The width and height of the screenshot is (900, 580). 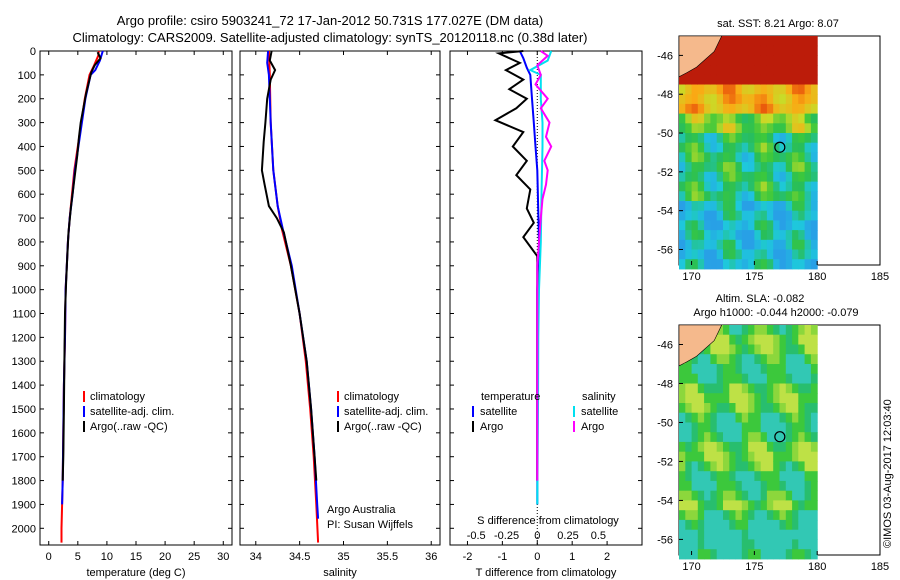 What do you see at coordinates (510, 397) in the screenshot?
I see `legend-title-temperature: temperature` at bounding box center [510, 397].